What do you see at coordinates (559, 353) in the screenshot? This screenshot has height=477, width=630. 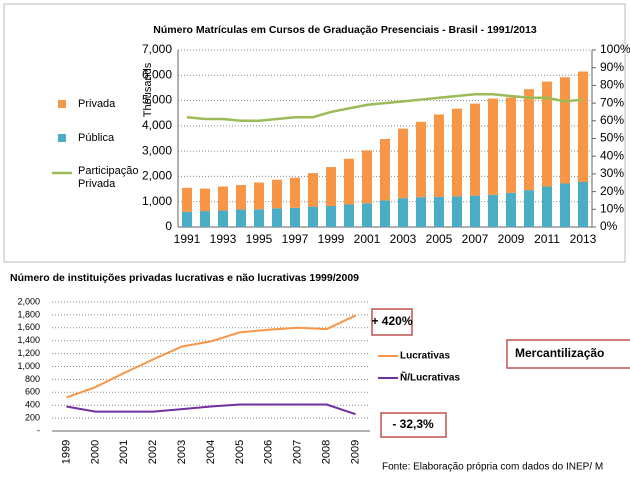 I see `annotation: Mercantilização` at bounding box center [559, 353].